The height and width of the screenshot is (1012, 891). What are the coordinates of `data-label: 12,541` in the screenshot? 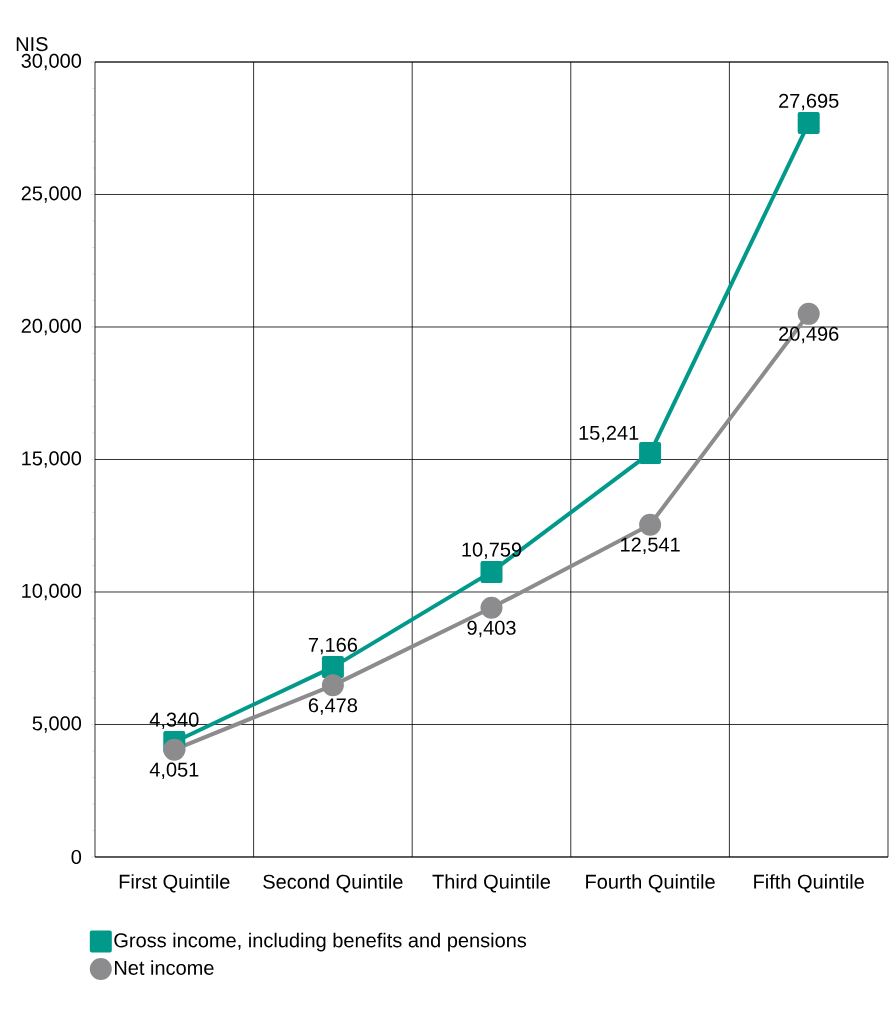 It's located at (650, 546).